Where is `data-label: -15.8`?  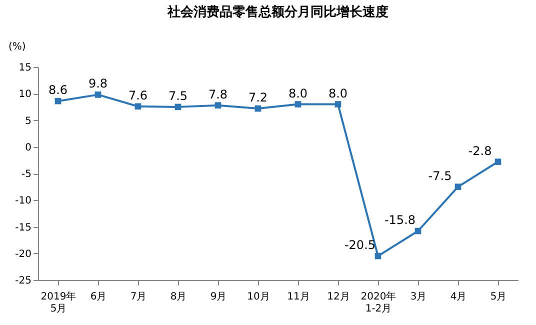 data-label: -15.8 is located at coordinates (400, 220).